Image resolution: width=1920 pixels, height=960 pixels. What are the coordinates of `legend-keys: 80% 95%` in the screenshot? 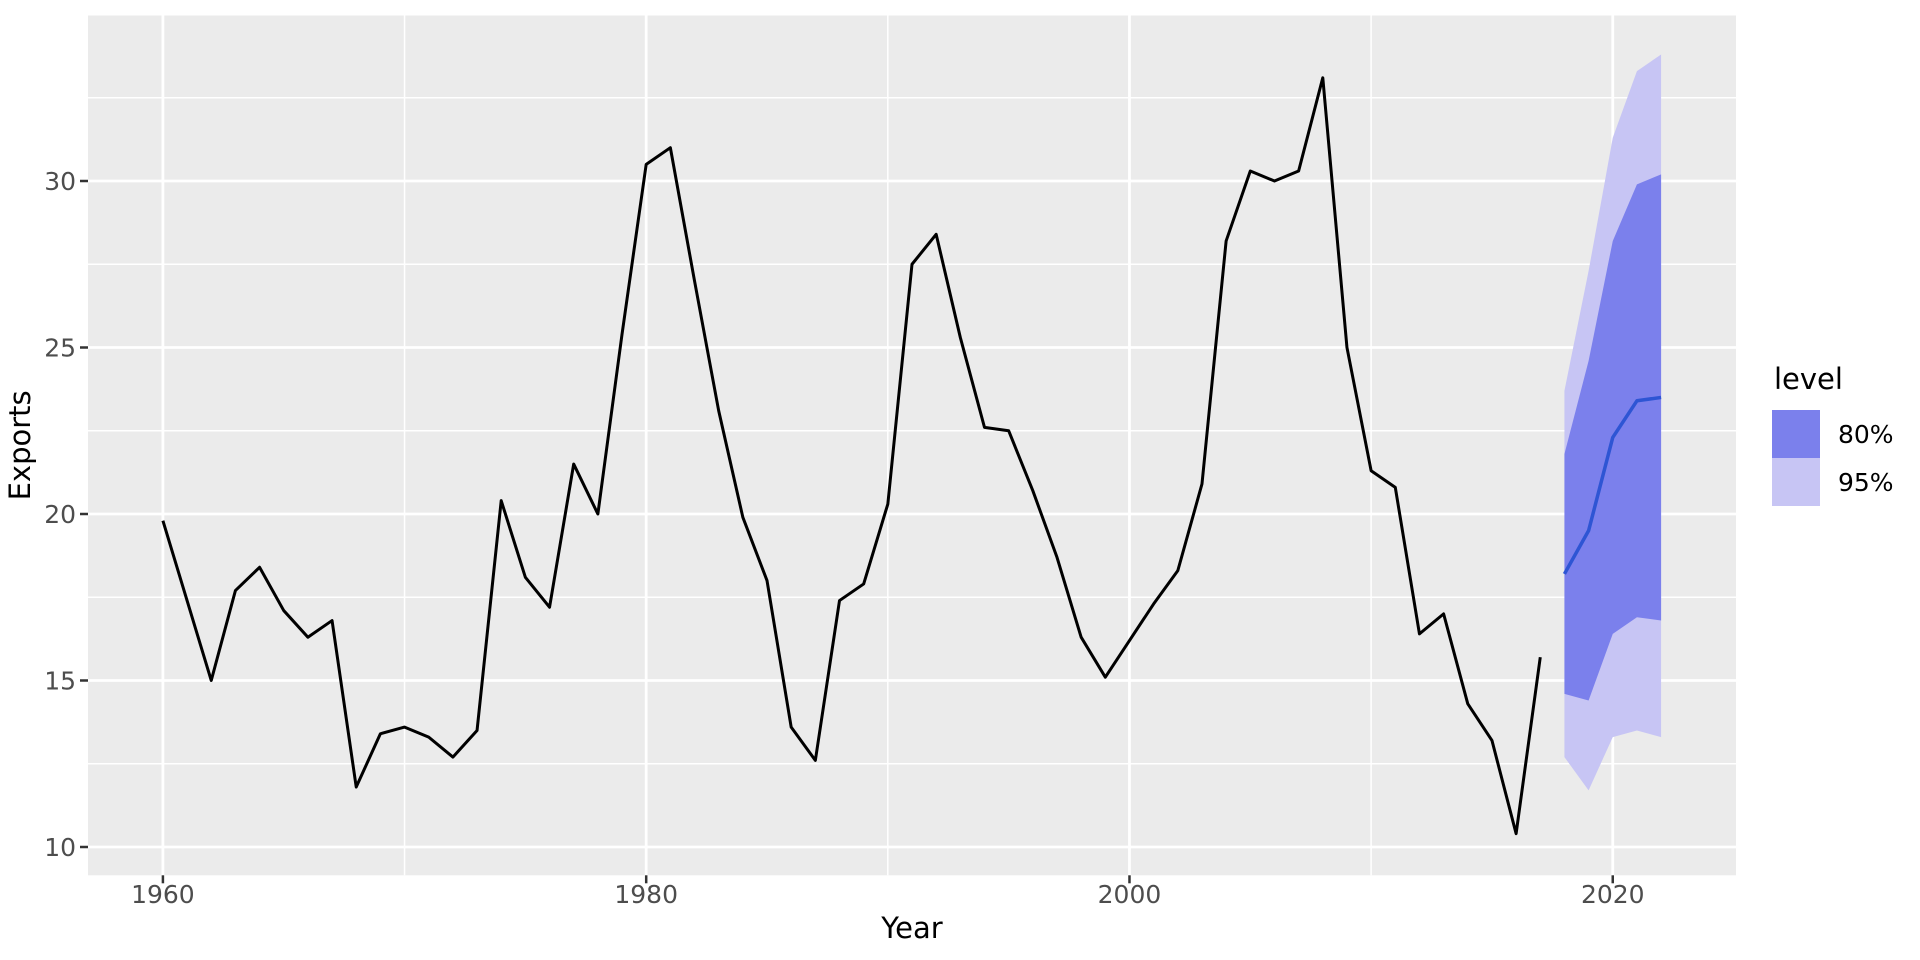 It's located at (1833, 458).